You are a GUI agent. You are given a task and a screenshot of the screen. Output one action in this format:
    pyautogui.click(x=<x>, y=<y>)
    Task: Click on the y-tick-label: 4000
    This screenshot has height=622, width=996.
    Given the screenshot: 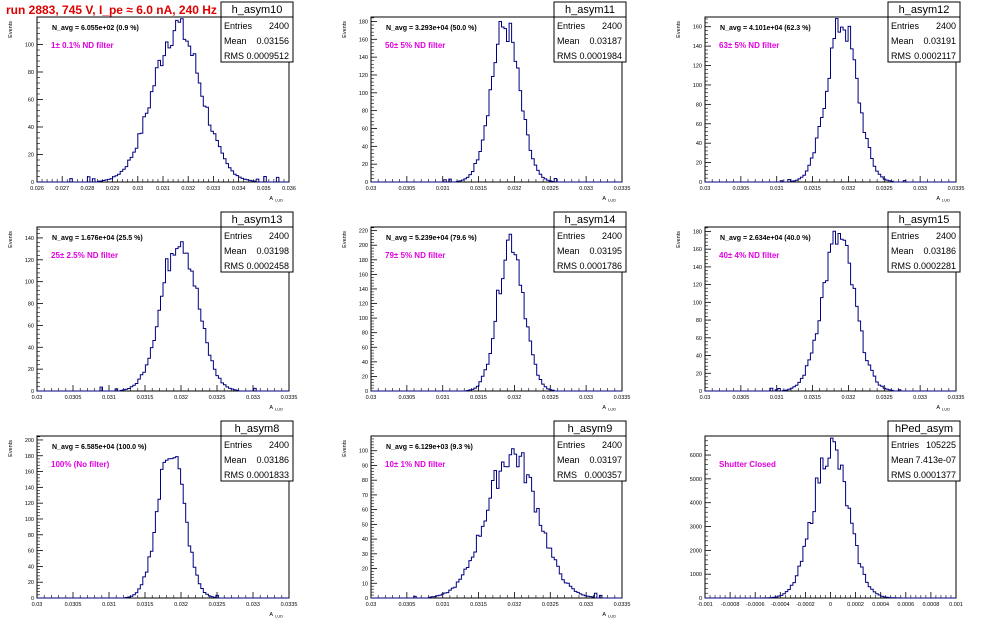 What is the action you would take?
    pyautogui.click(x=696, y=504)
    